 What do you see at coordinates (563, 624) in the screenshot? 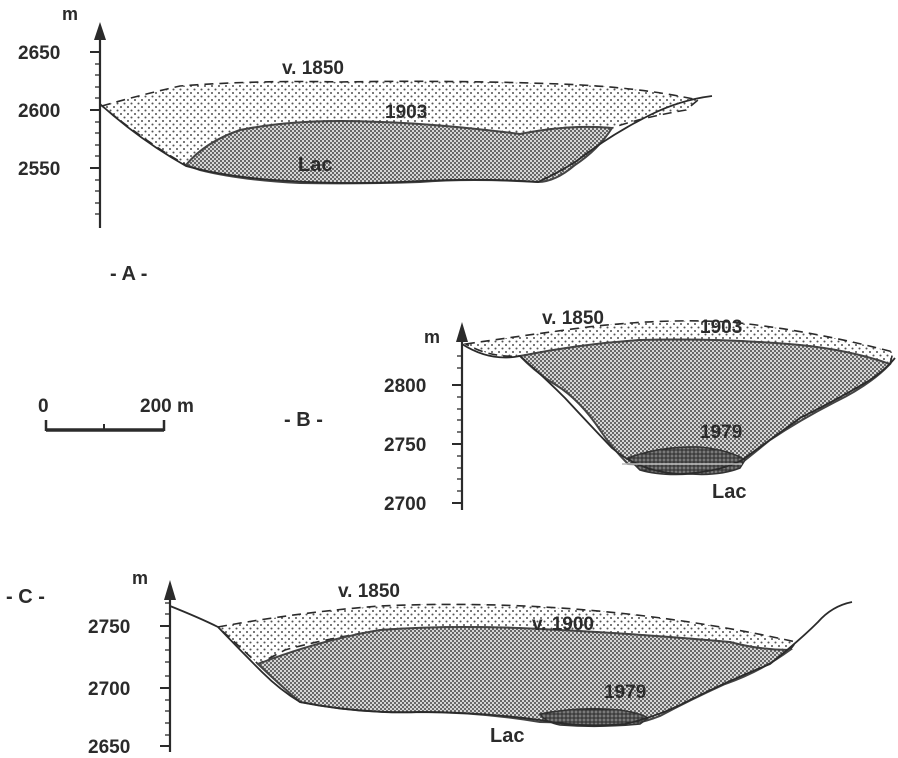
I see `profile-c-year-1900: v. 1900` at bounding box center [563, 624].